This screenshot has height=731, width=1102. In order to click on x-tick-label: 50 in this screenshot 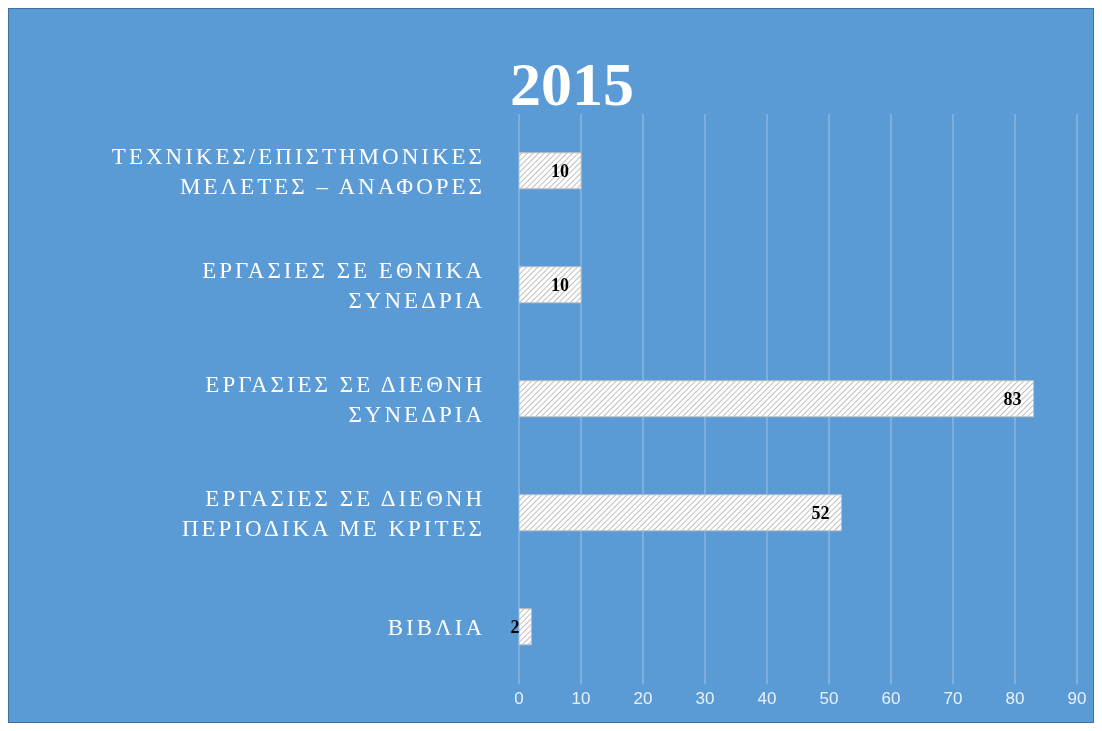, I will do `click(829, 699)`.